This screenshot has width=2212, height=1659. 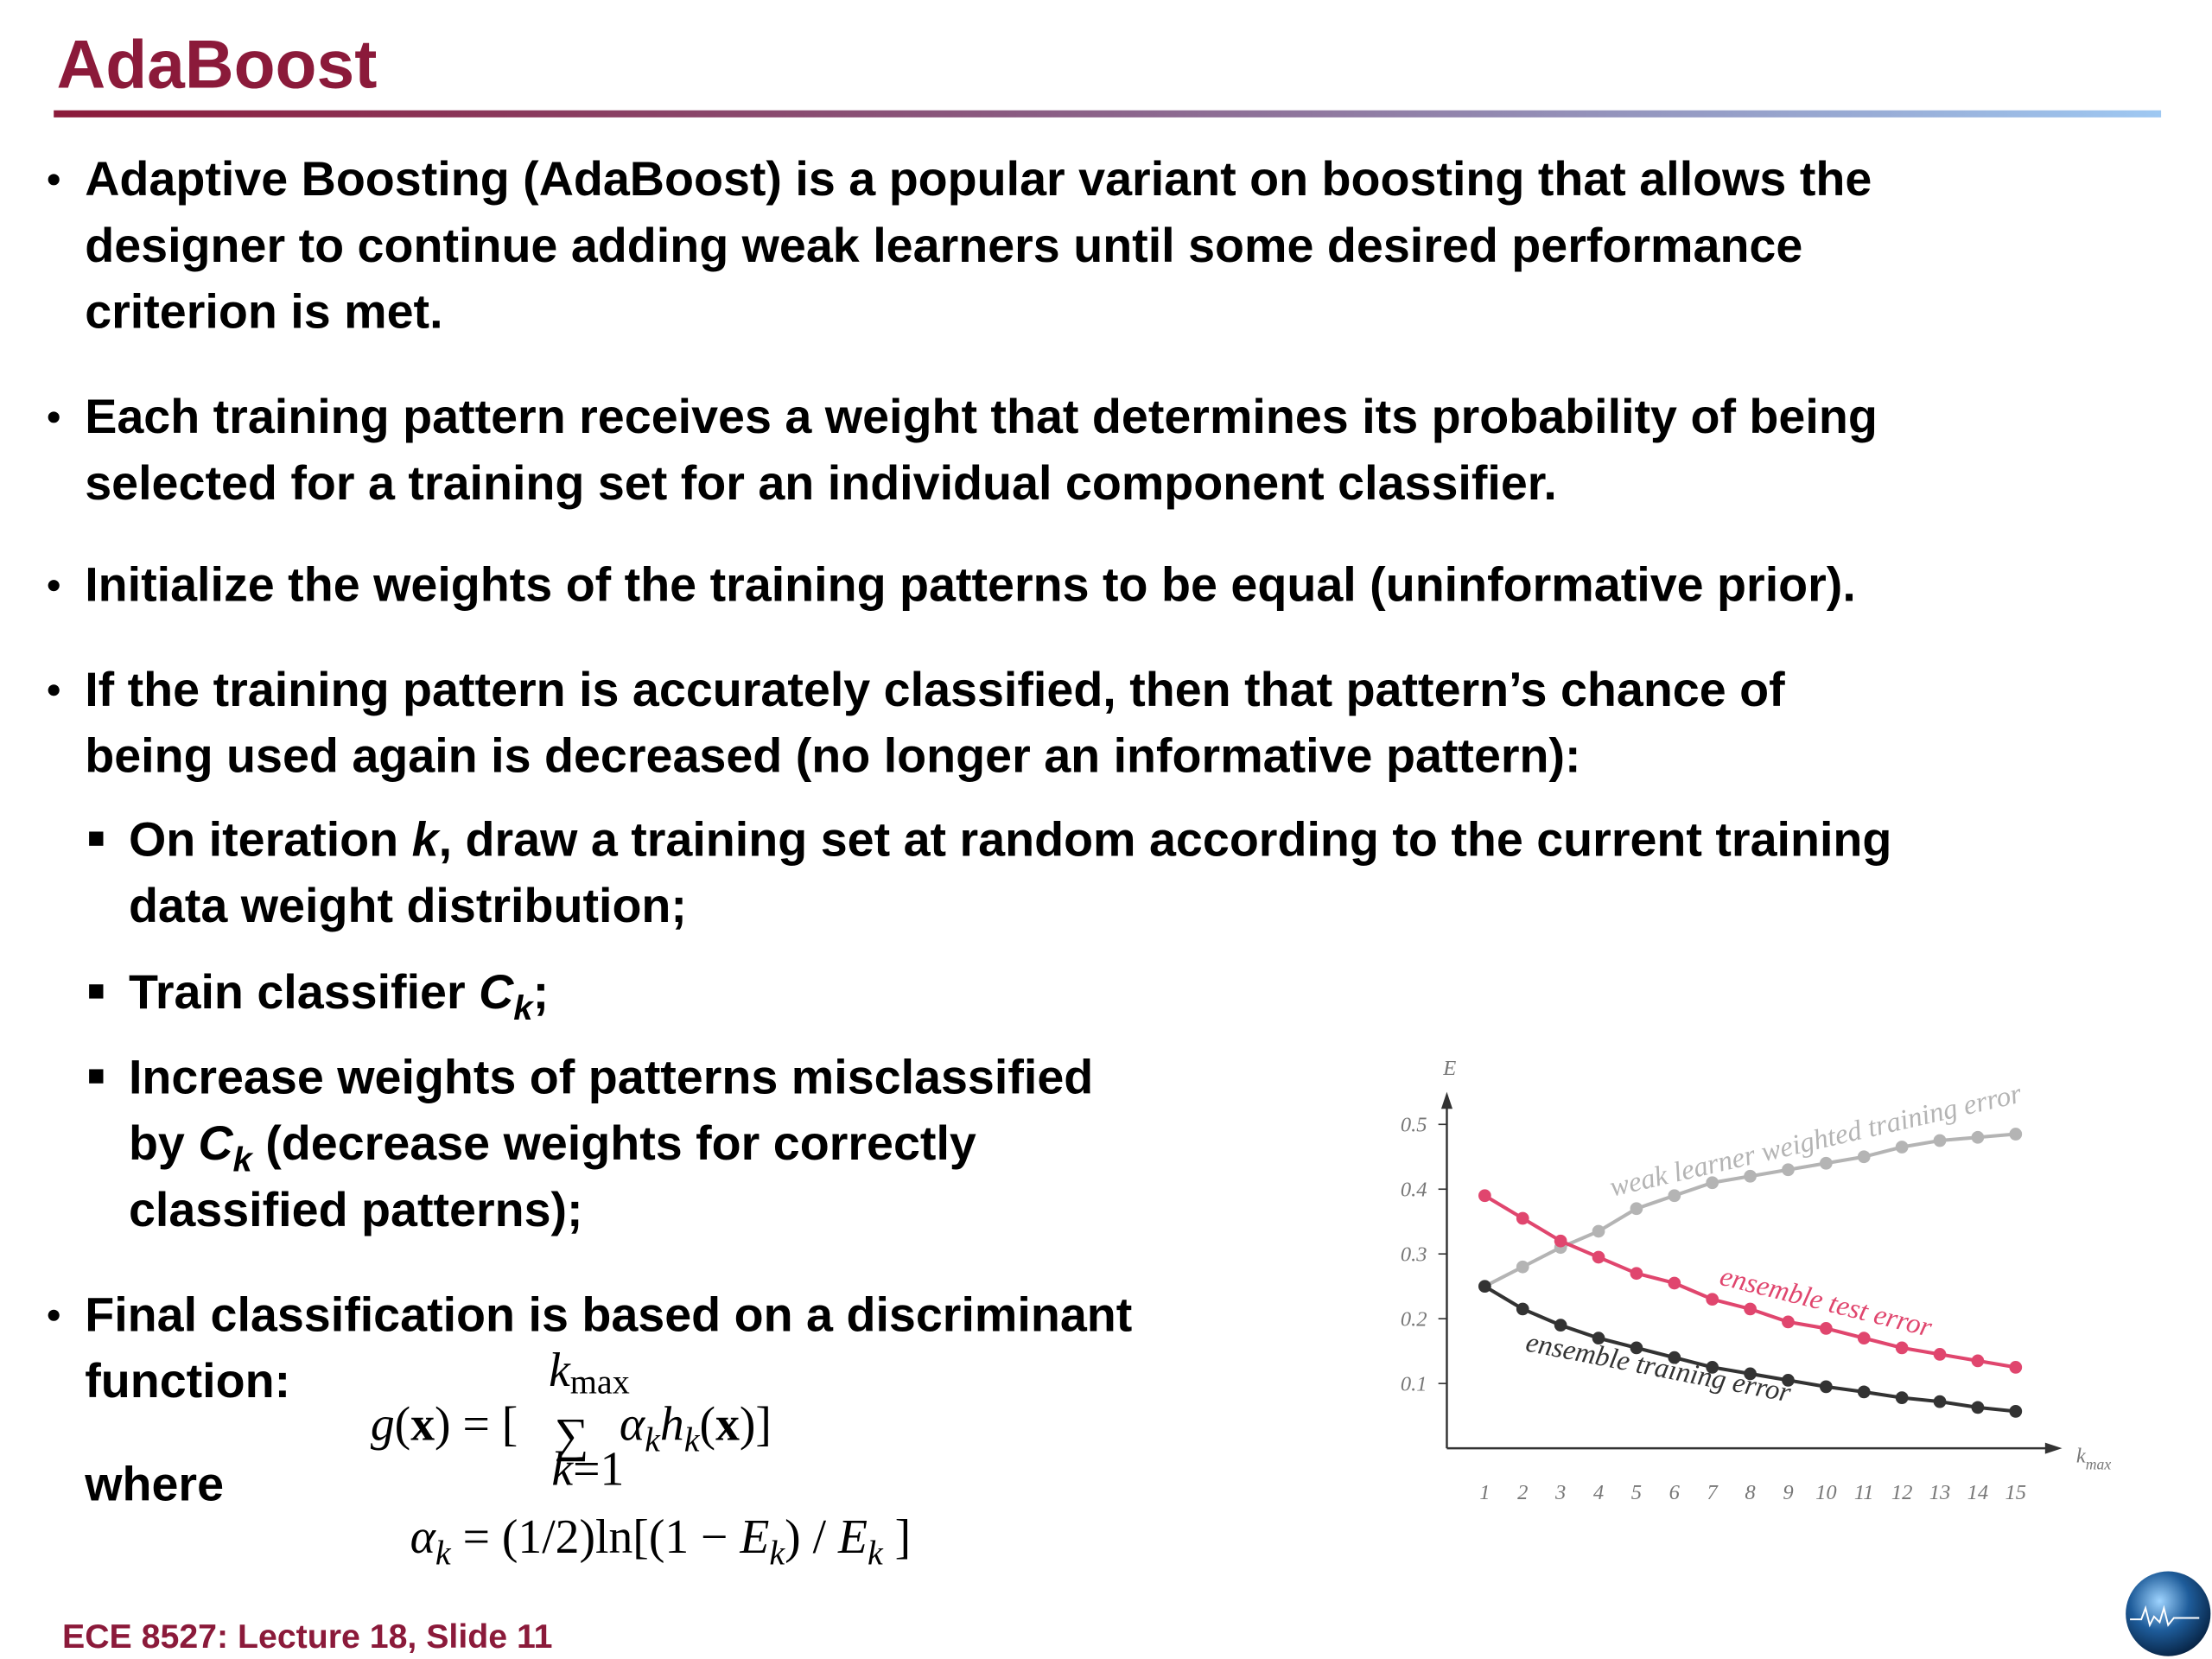 I want to click on text-run: E, so click(x=754, y=1537).